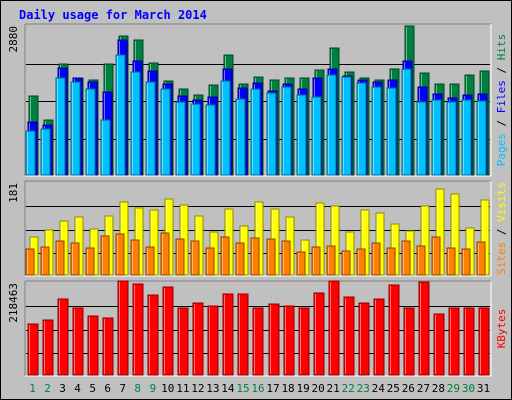 The height and width of the screenshot is (400, 512). Describe the element at coordinates (501, 232) in the screenshot. I see `legend-entry: /` at that location.